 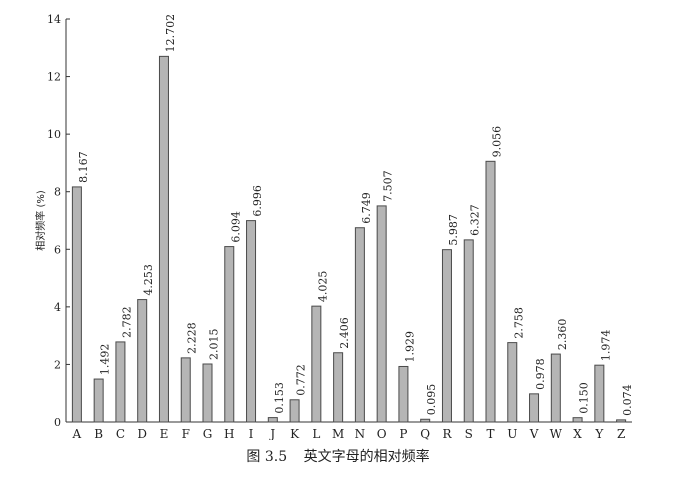 What do you see at coordinates (518, 323) in the screenshot?
I see `data-label-U: 2.758` at bounding box center [518, 323].